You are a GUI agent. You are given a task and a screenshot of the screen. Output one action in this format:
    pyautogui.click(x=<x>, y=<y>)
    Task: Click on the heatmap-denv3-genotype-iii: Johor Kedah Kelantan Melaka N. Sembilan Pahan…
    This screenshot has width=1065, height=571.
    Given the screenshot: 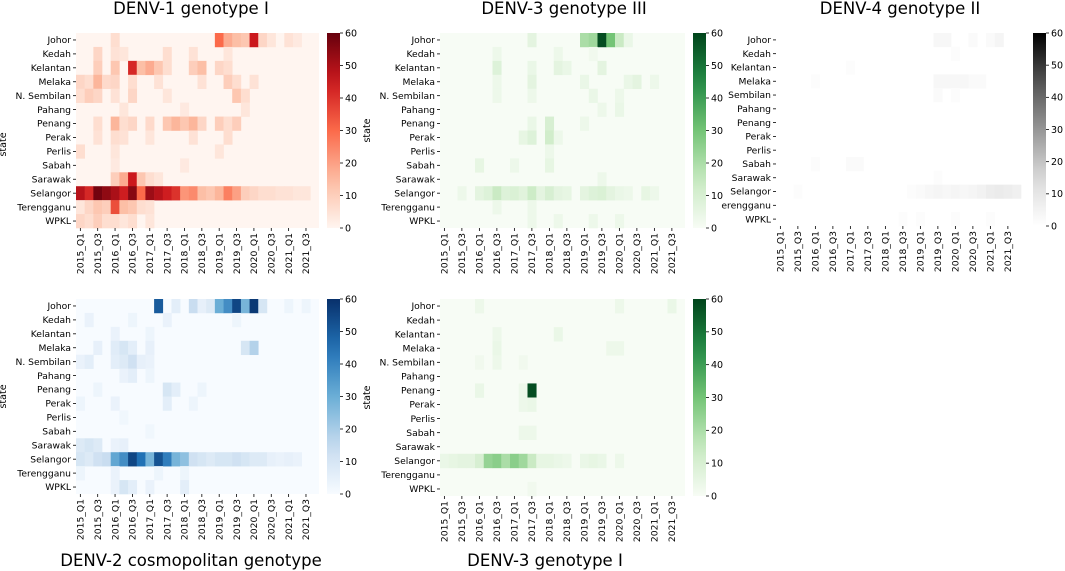 What is the action you would take?
    pyautogui.click(x=542, y=151)
    